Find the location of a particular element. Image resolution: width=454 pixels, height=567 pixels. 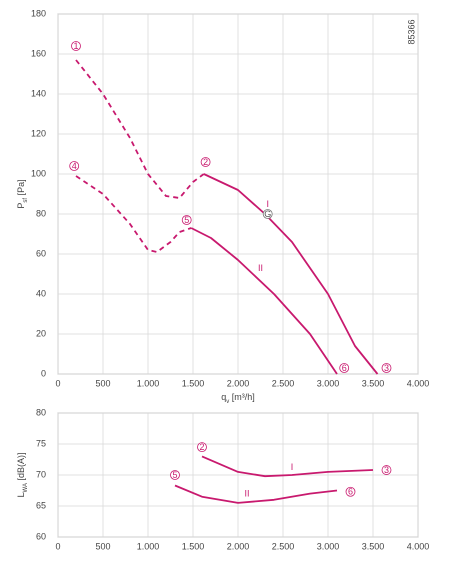

marker-label: 4 is located at coordinates (74, 166).